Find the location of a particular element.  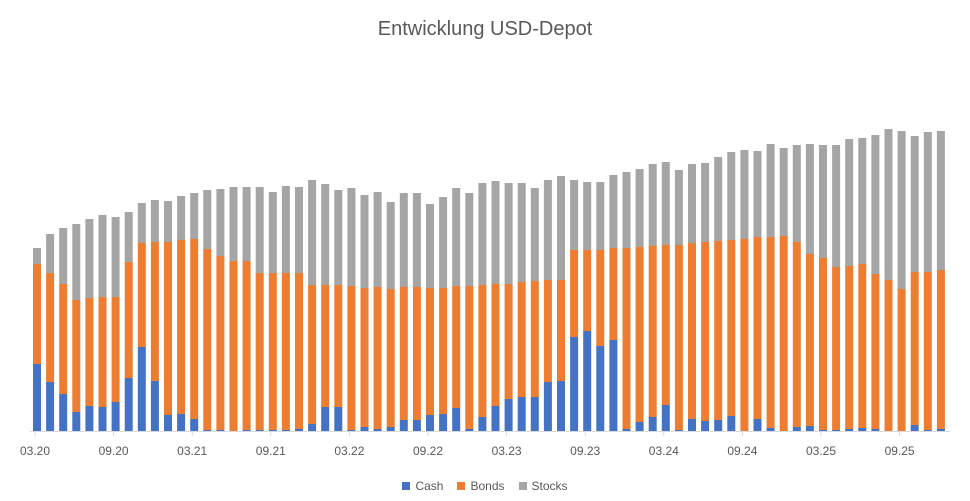

bar-stocks-04.24 is located at coordinates (678, 207).